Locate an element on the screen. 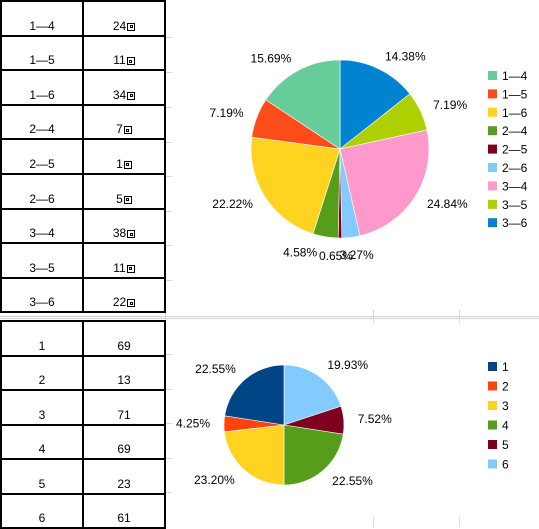 The height and width of the screenshot is (529, 539). table-row: 2—4 7 is located at coordinates (83, 122).